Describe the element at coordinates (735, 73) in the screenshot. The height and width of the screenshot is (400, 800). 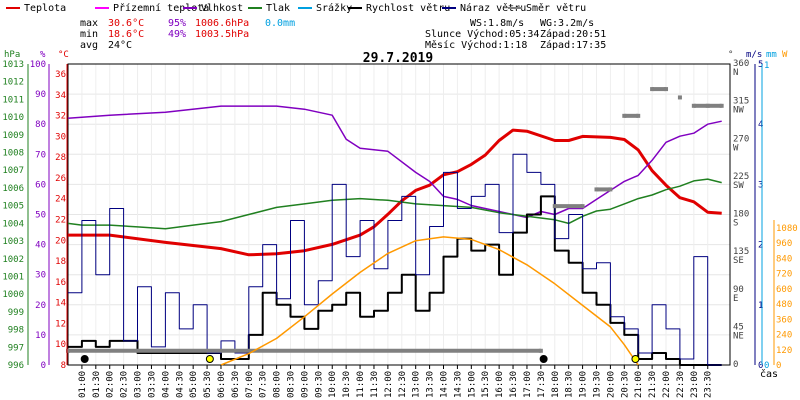
I see `tick-wind-dir-label: N` at that location.